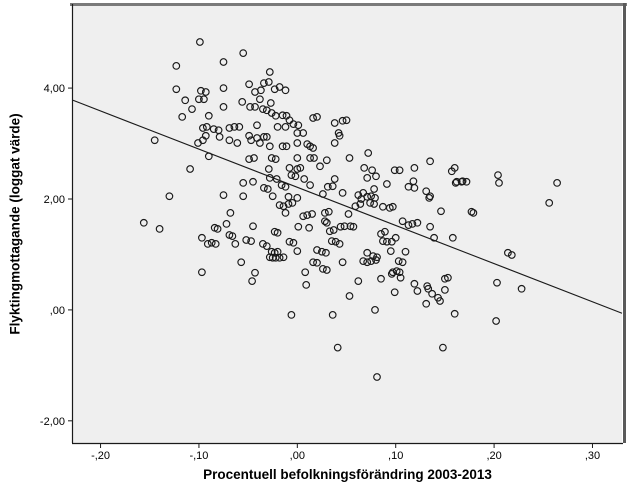  What do you see at coordinates (198, 456) in the screenshot?
I see `x-tick-label: -,10` at bounding box center [198, 456].